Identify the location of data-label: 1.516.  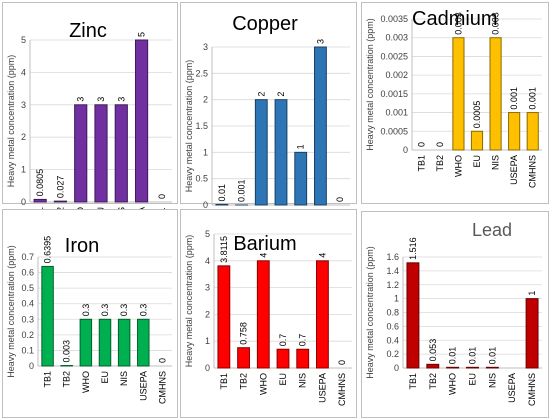
(413, 248).